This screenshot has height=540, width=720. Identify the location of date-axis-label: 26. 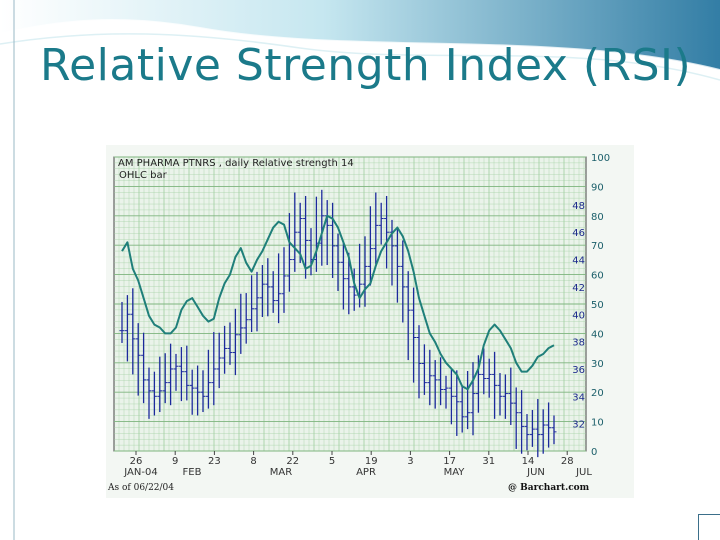
(136, 461).